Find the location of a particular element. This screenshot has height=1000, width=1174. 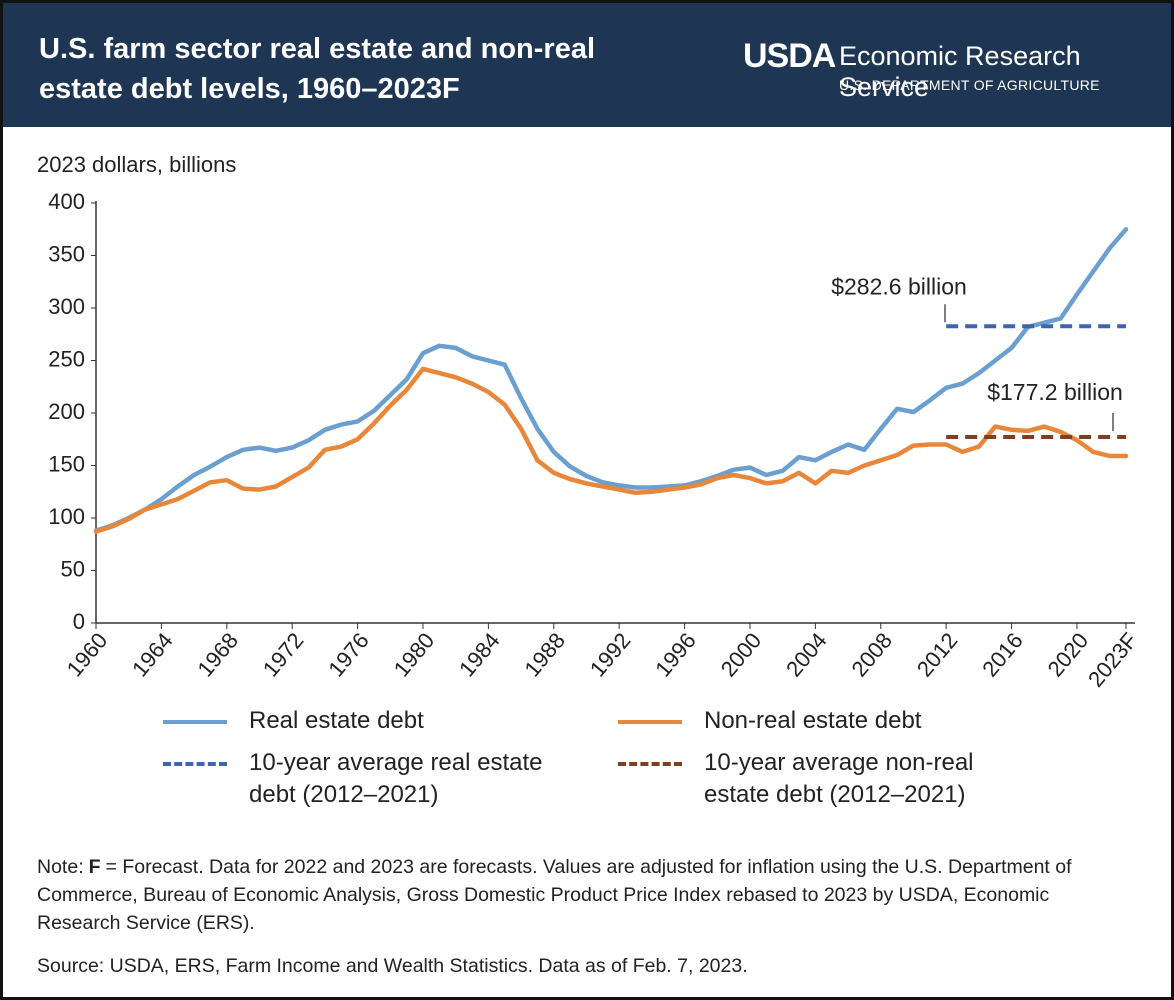

x-tick-label: 1980 is located at coordinates (414, 655).